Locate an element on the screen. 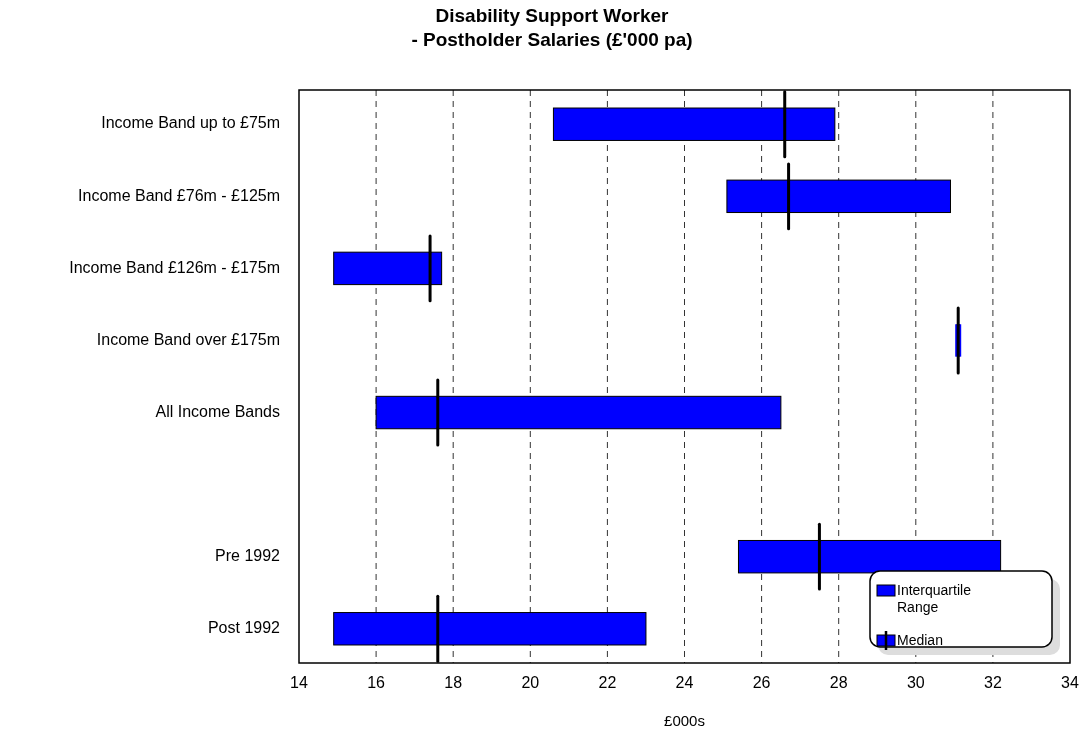 This screenshot has width=1088, height=738. x-tick-label: 26 is located at coordinates (761, 682).